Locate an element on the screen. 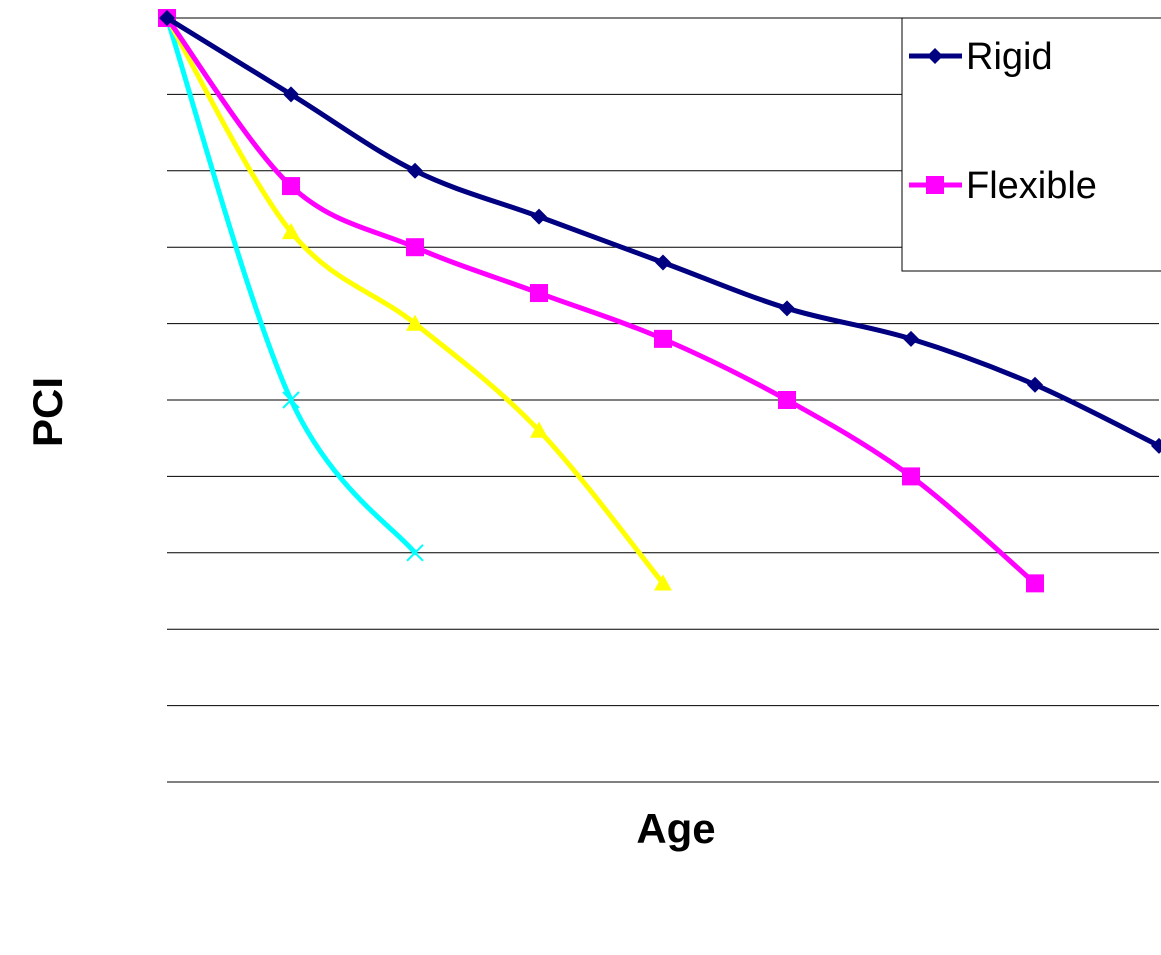 Image resolution: width=1161 pixels, height=955 pixels. legend-items: Rigid Flexible is located at coordinates (1003, 121).